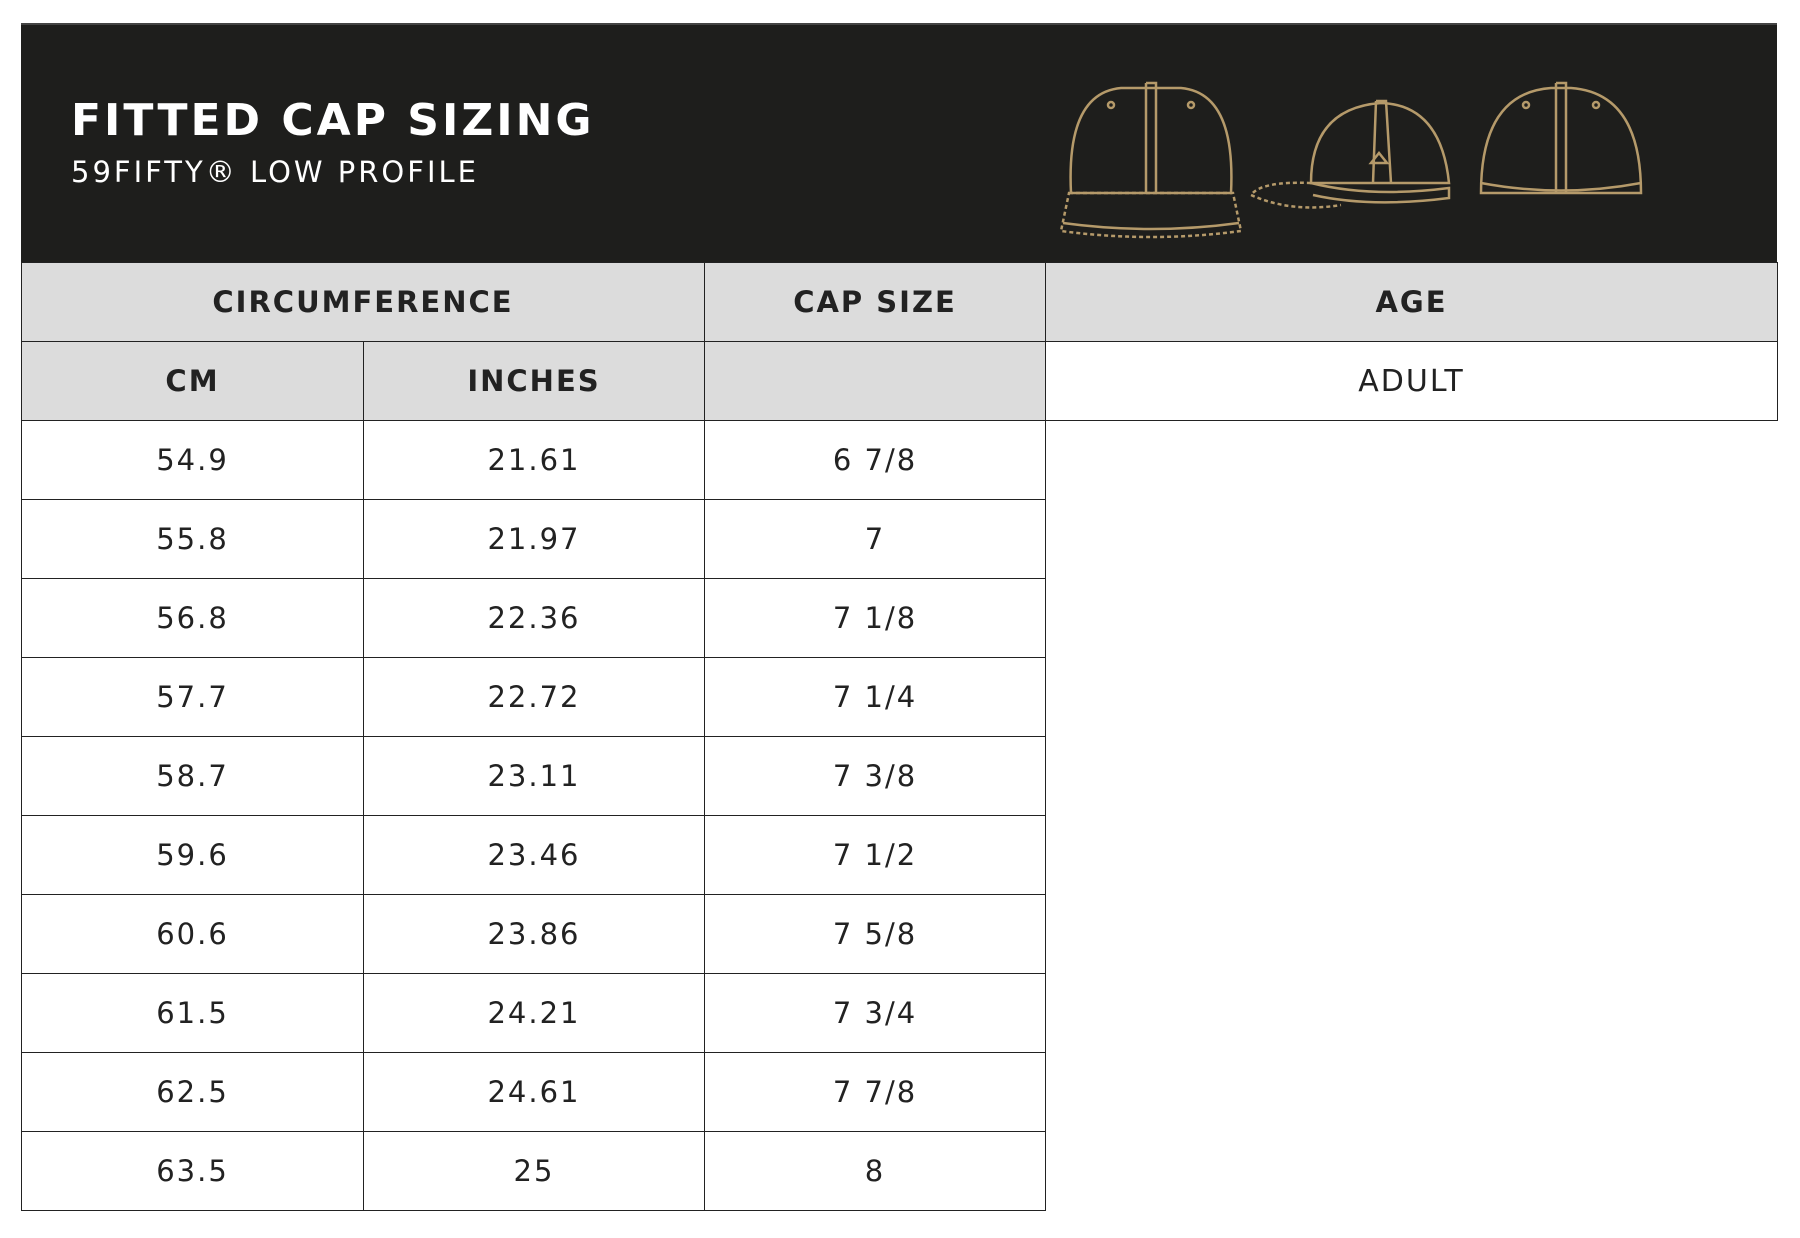 The height and width of the screenshot is (1238, 1800). What do you see at coordinates (192, 697) in the screenshot?
I see `cell-cm: 57.7` at bounding box center [192, 697].